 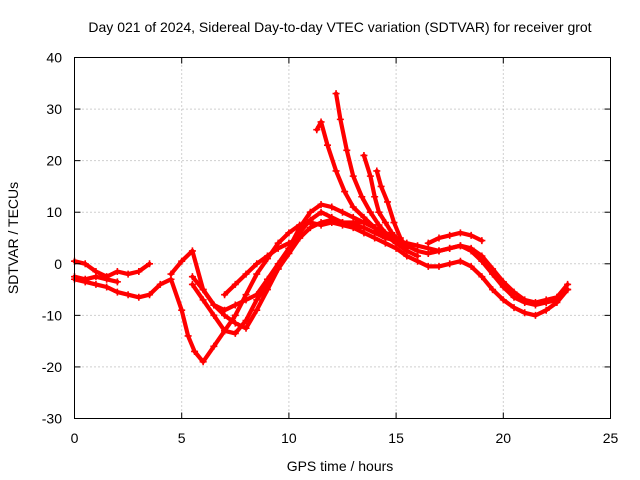 I want to click on series-line, so click(x=262, y=266).